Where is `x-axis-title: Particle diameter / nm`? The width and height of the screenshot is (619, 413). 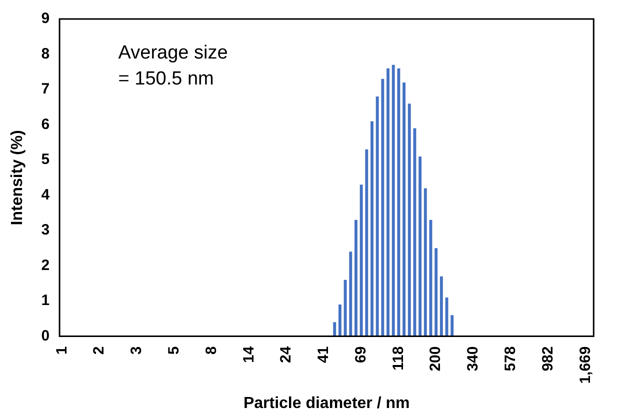 x-axis-title: Particle diameter / nm is located at coordinates (326, 403).